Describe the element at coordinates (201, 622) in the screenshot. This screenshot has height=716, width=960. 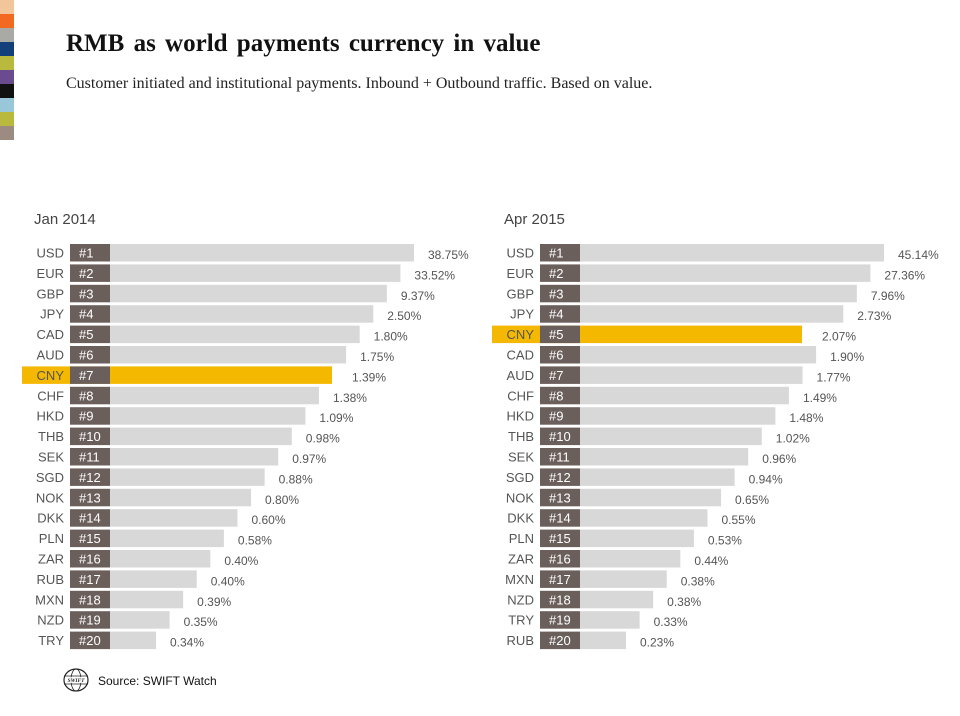
I see `value-label: 0.35%` at that location.